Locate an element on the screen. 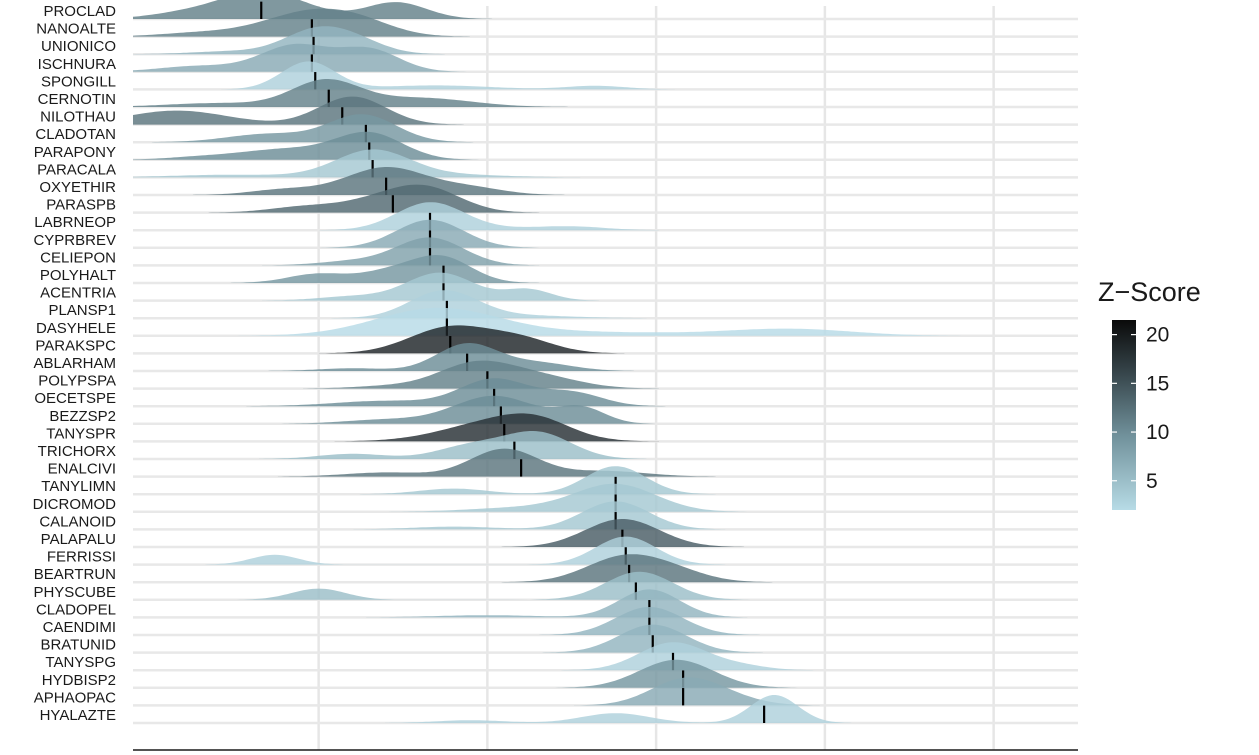  y-tick-label: FERRISSI is located at coordinates (81, 557).